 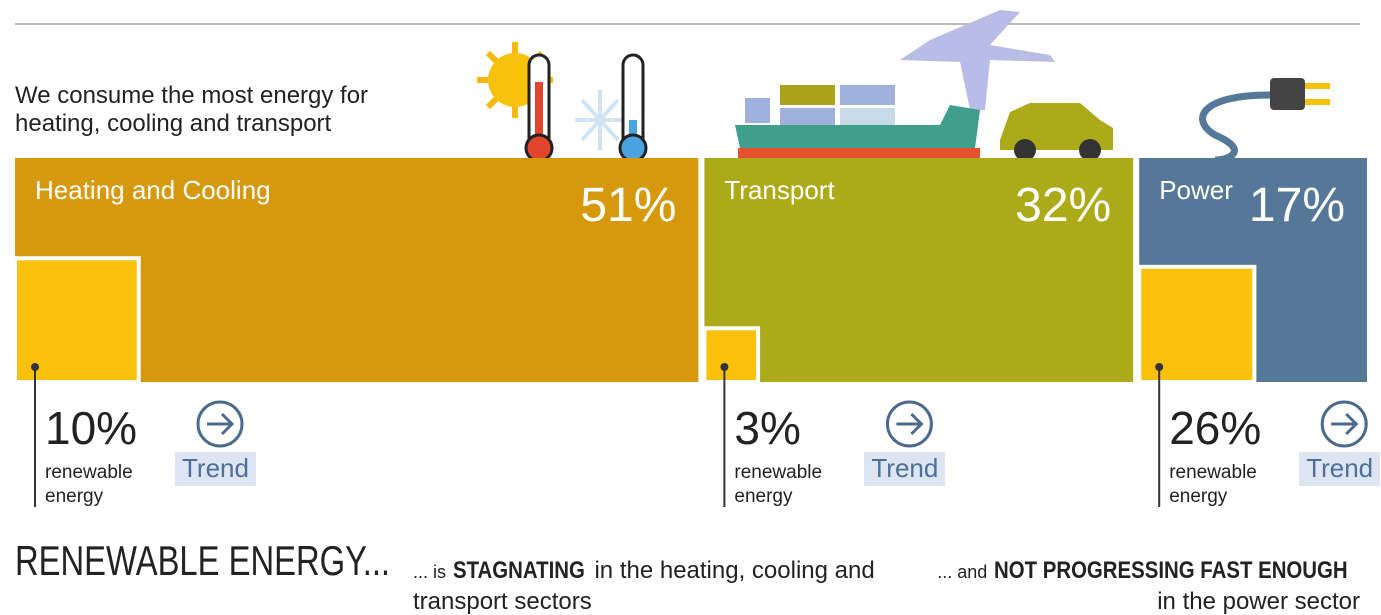 I want to click on note-lead: ... is, so click(x=430, y=572).